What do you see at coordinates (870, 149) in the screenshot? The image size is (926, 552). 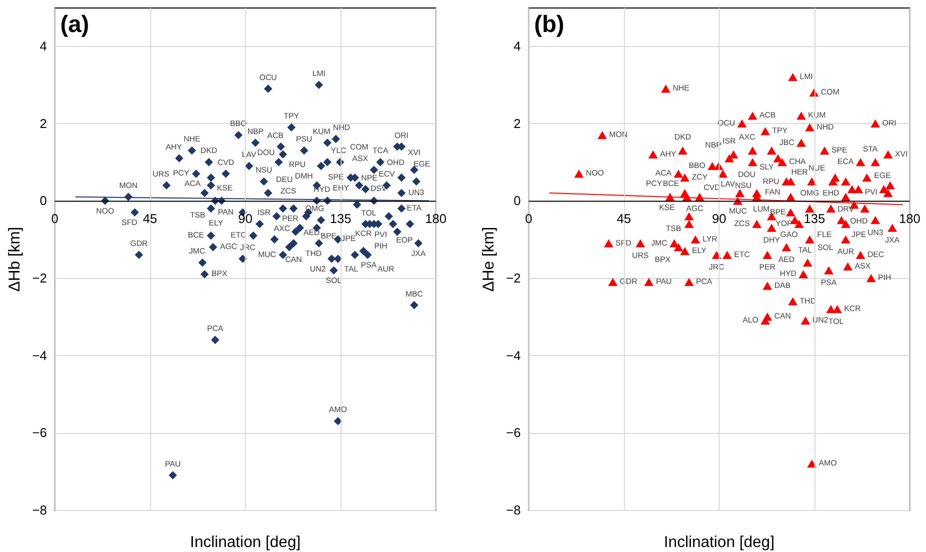 I see `annotation: STA` at bounding box center [870, 149].